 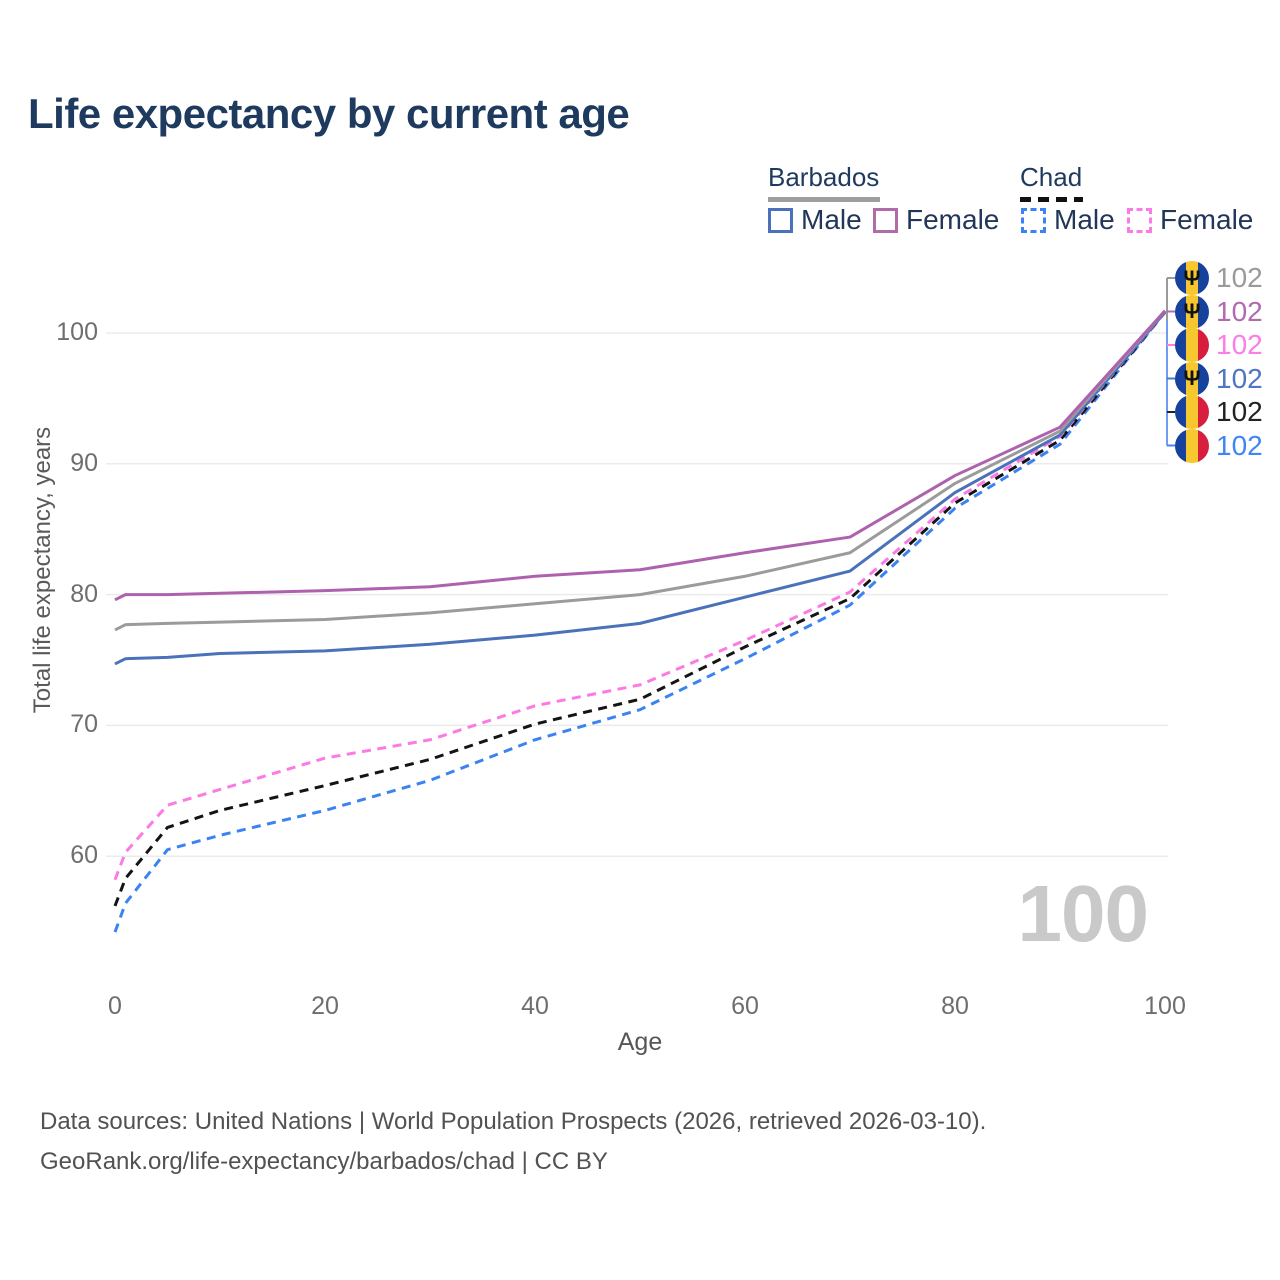 I want to click on legend-underline-barbados, so click(x=824, y=199).